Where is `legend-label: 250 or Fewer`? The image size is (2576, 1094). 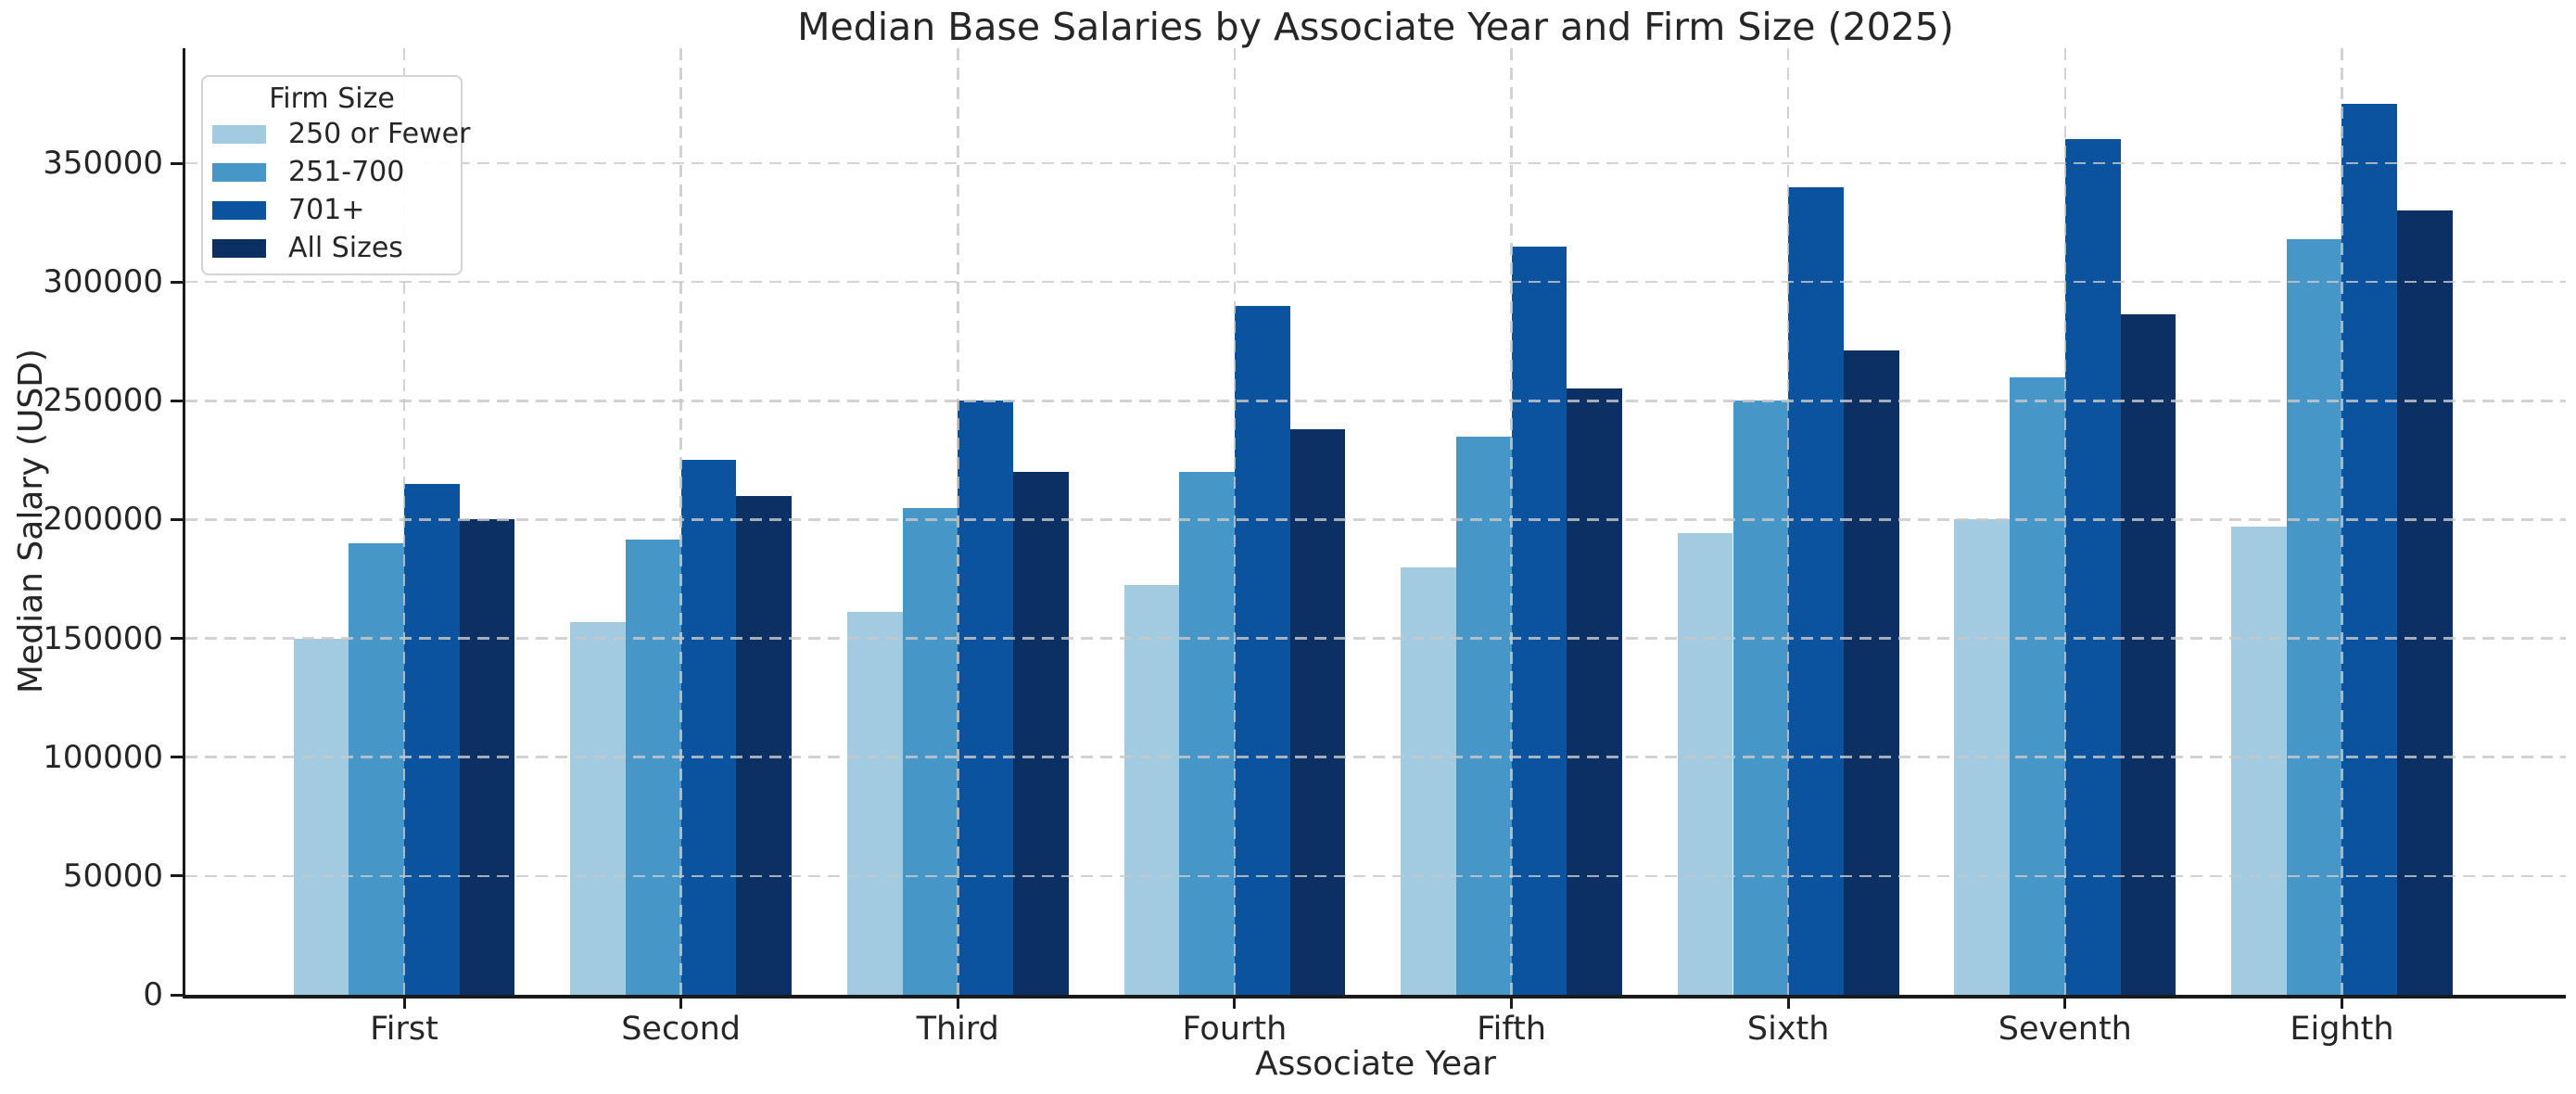 legend-label: 250 or Fewer is located at coordinates (379, 133).